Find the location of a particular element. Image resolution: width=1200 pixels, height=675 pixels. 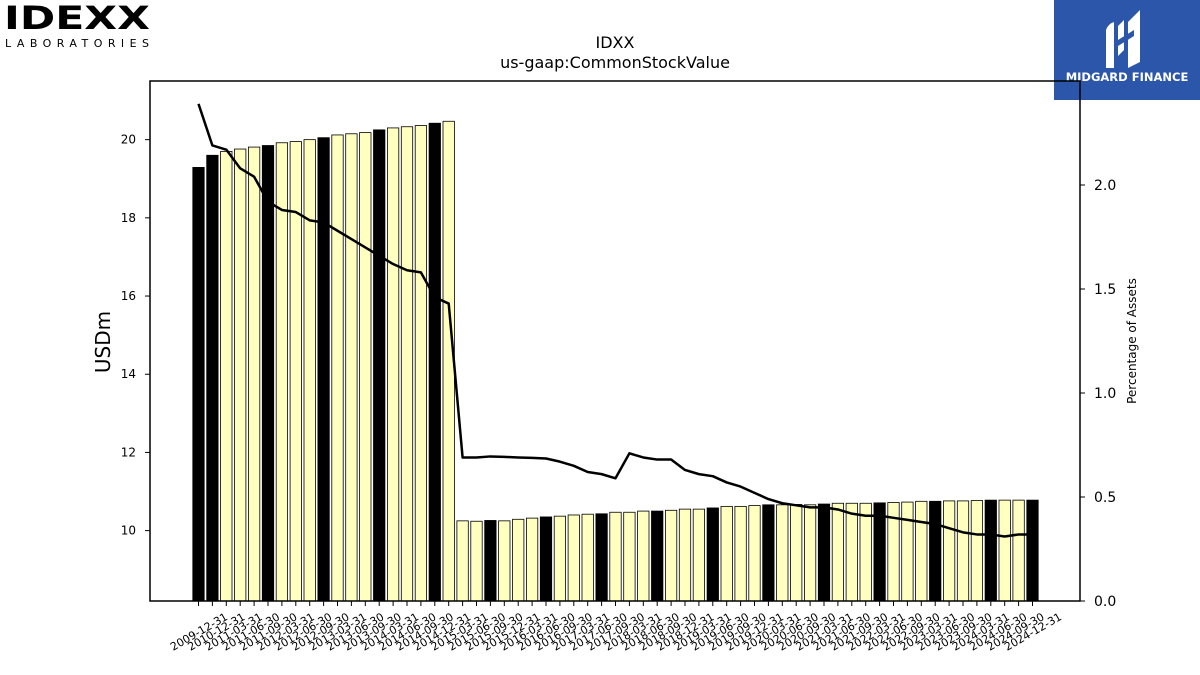

y2-tick-label: 0.0 is located at coordinates (1105, 602).